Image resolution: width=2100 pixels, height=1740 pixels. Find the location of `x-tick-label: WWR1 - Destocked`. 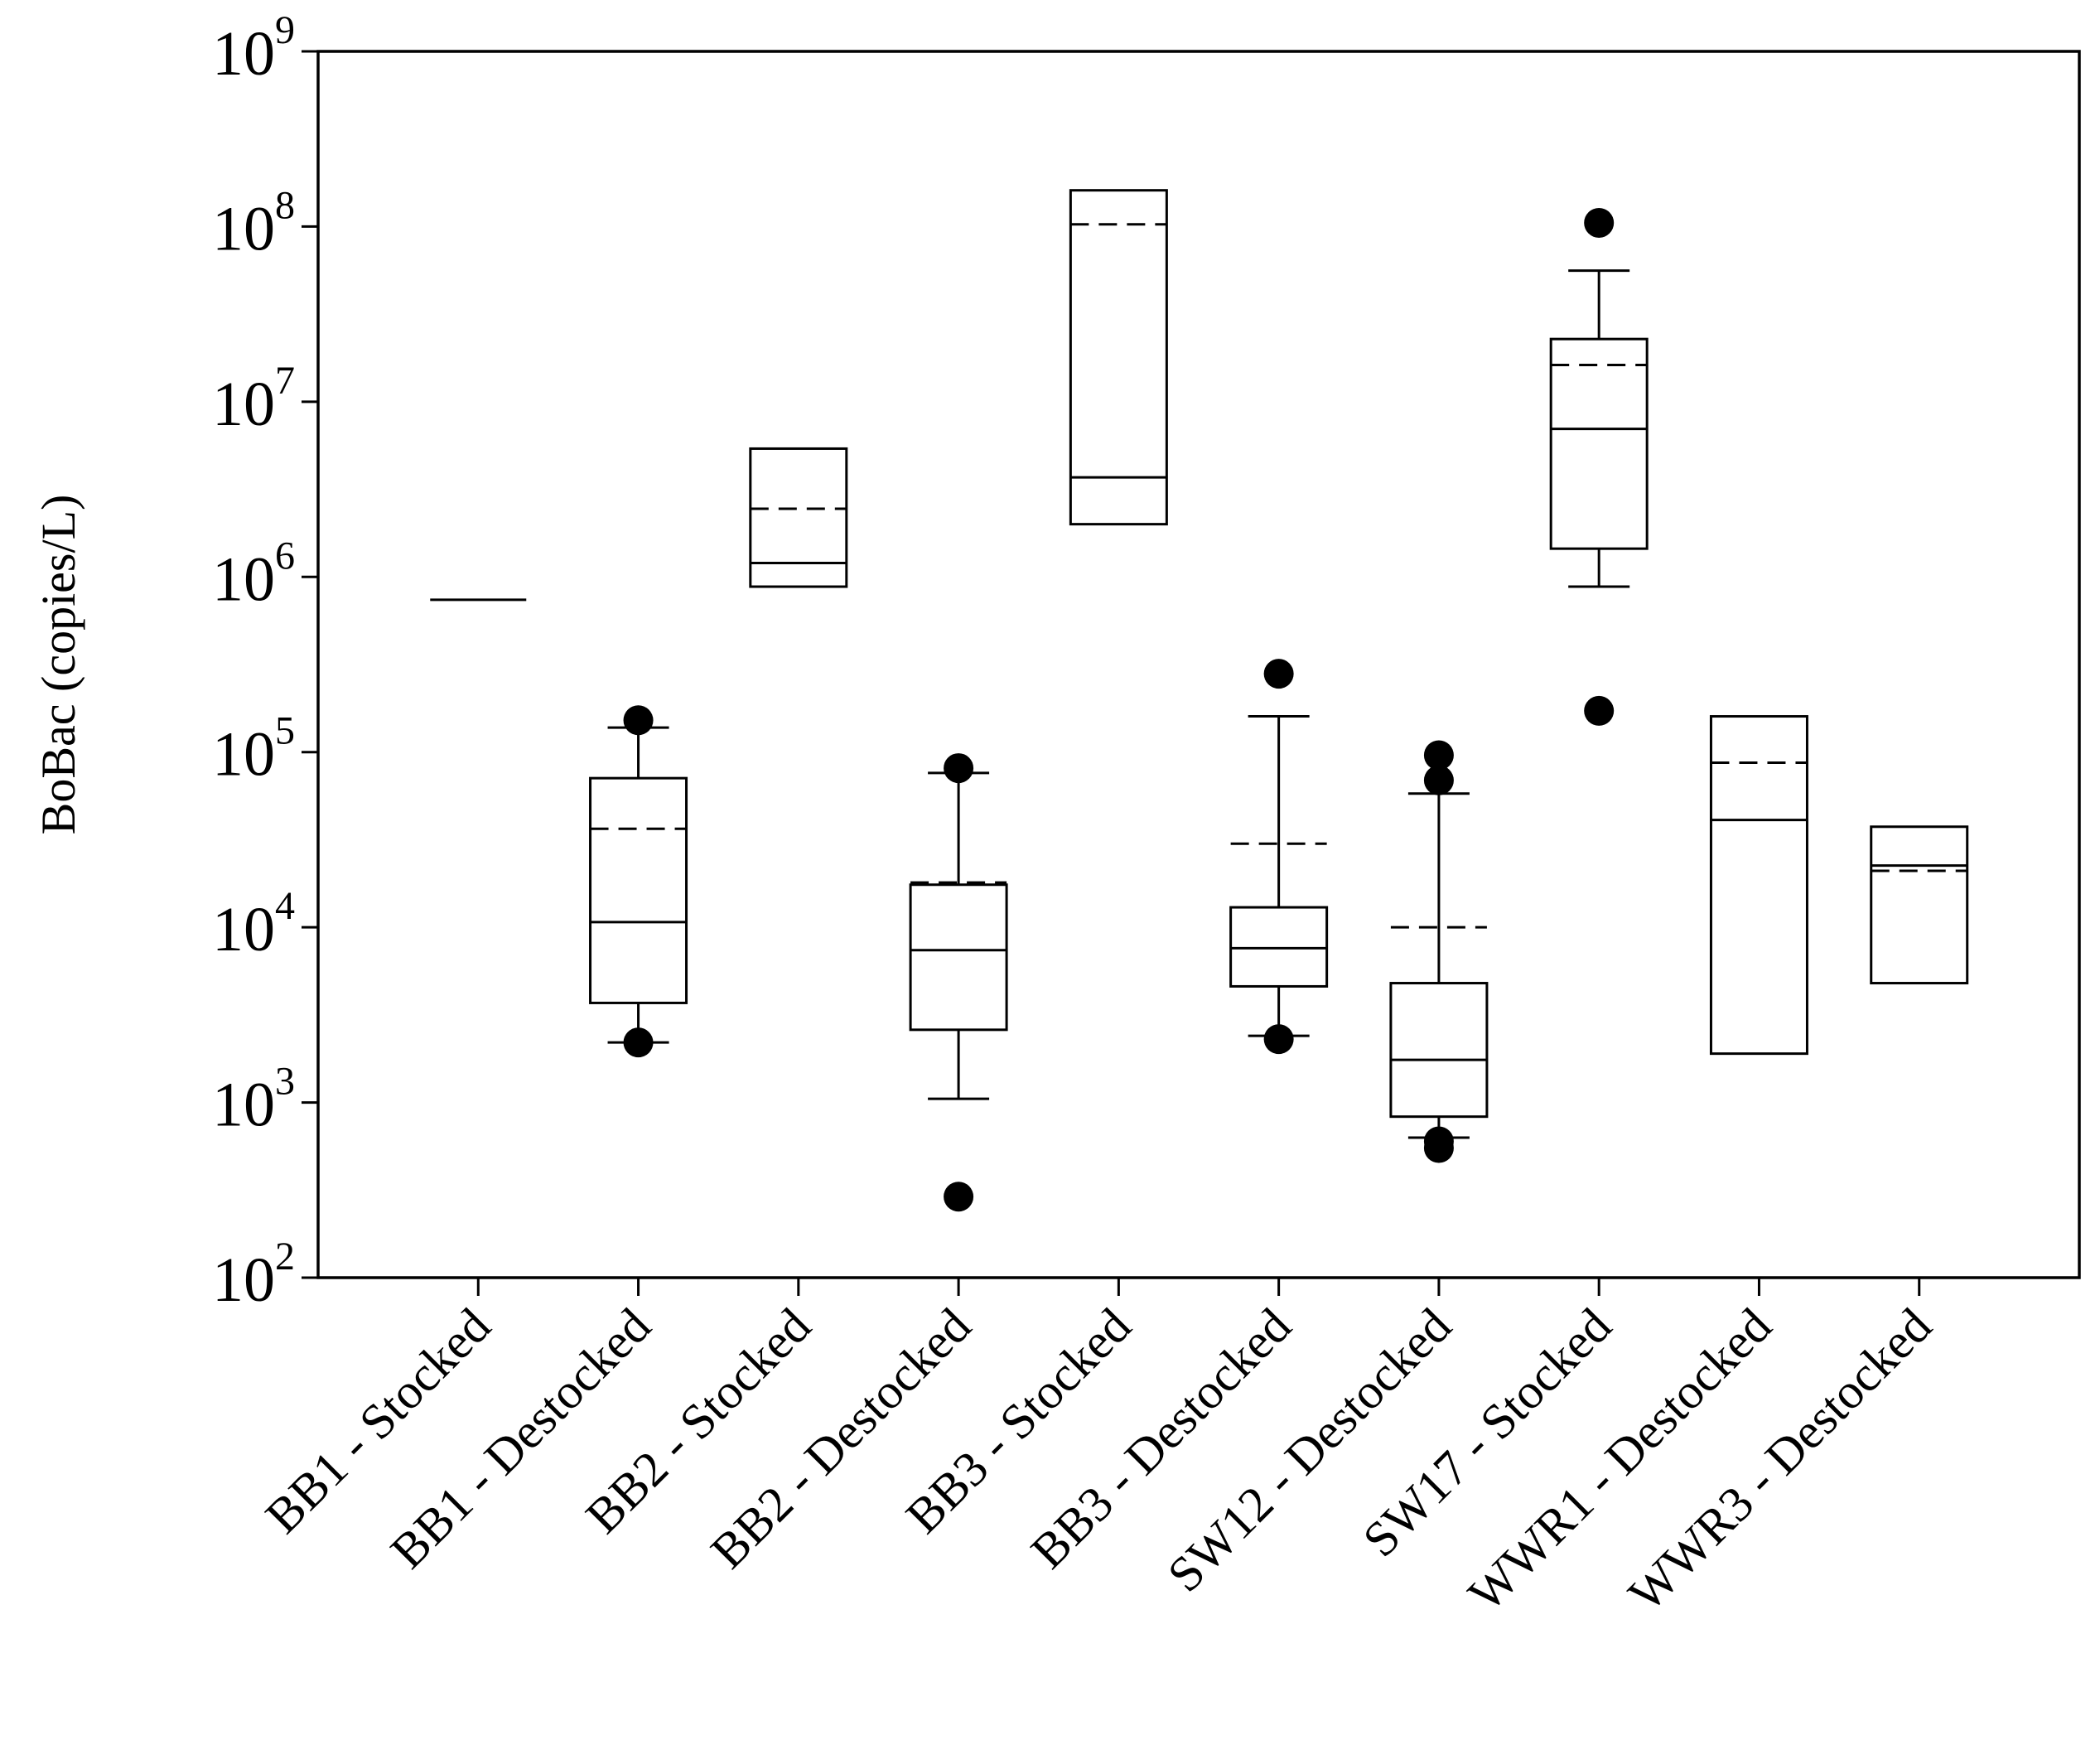

x-tick-label: WWR1 - Destocked is located at coordinates (1620, 1460).